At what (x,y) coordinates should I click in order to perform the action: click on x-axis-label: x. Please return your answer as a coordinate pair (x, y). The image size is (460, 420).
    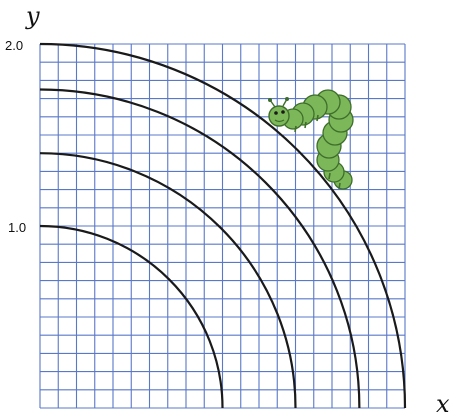
    Looking at the image, I should click on (443, 404).